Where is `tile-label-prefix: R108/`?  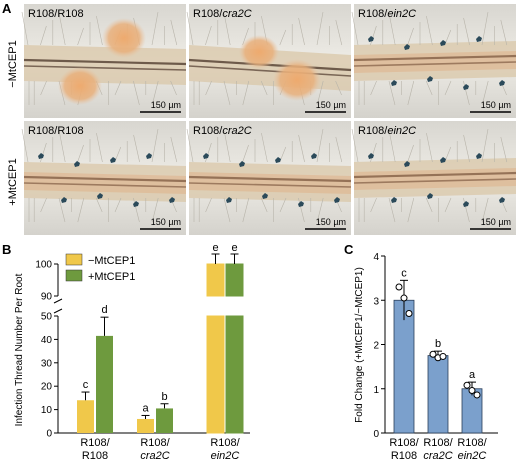
tile-label-prefix: R108/ is located at coordinates (208, 14).